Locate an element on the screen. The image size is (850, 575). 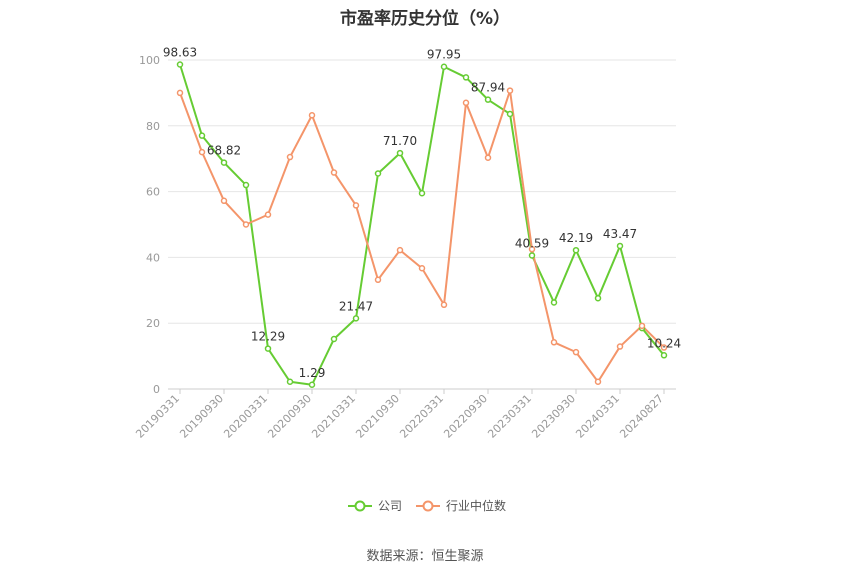
x-tick-label: 20220930 is located at coordinates (465, 416).